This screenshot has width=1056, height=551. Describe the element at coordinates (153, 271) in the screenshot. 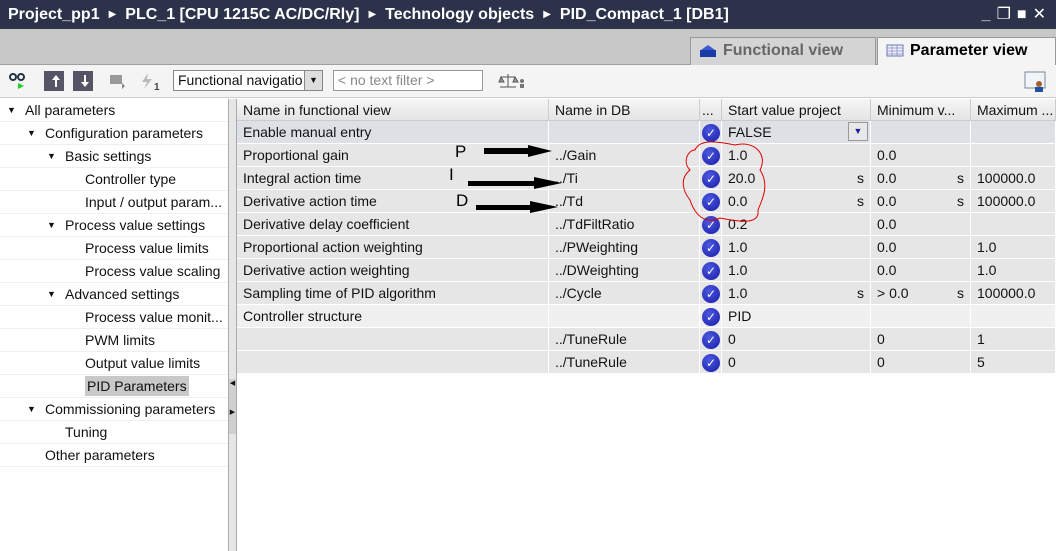

I see `tree-item-label: Process value scaling` at that location.